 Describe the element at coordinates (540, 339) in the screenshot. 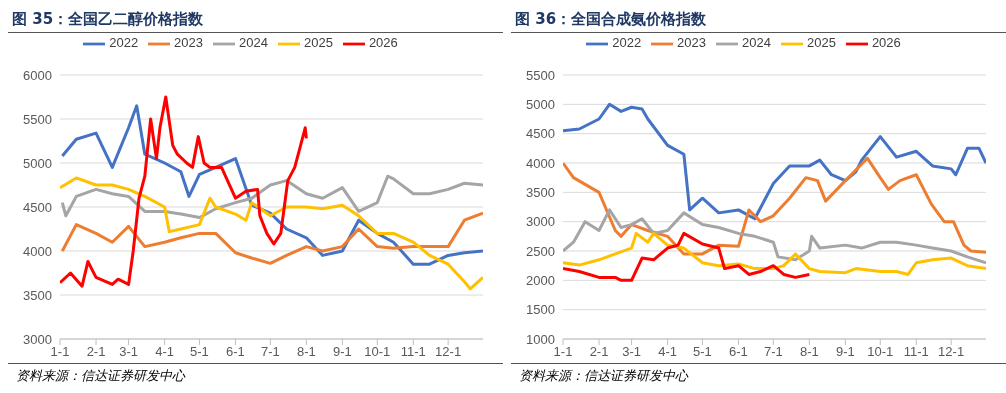

I see `y-tick-label: 1000` at that location.